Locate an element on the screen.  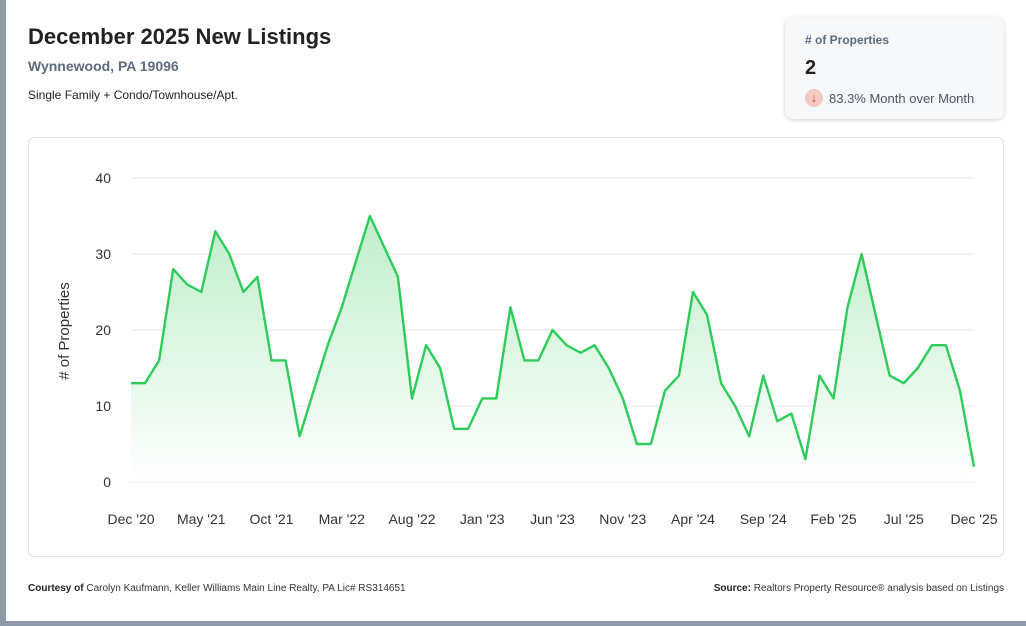
x-tick-label: Dec '20 is located at coordinates (130, 519).